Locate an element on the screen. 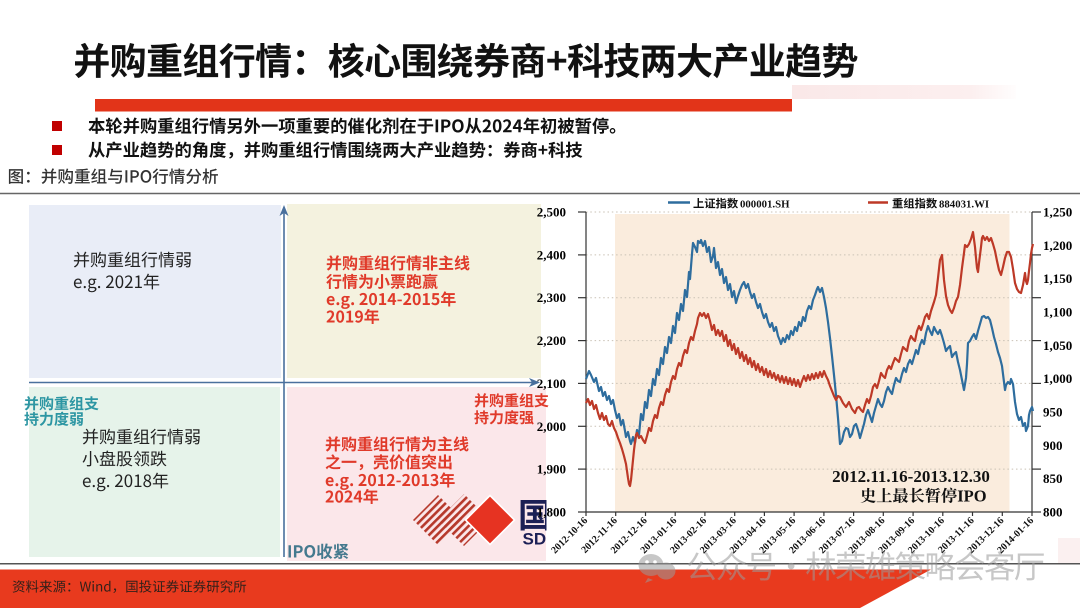 The height and width of the screenshot is (608, 1080). svg-text: 2,200 is located at coordinates (551, 340).